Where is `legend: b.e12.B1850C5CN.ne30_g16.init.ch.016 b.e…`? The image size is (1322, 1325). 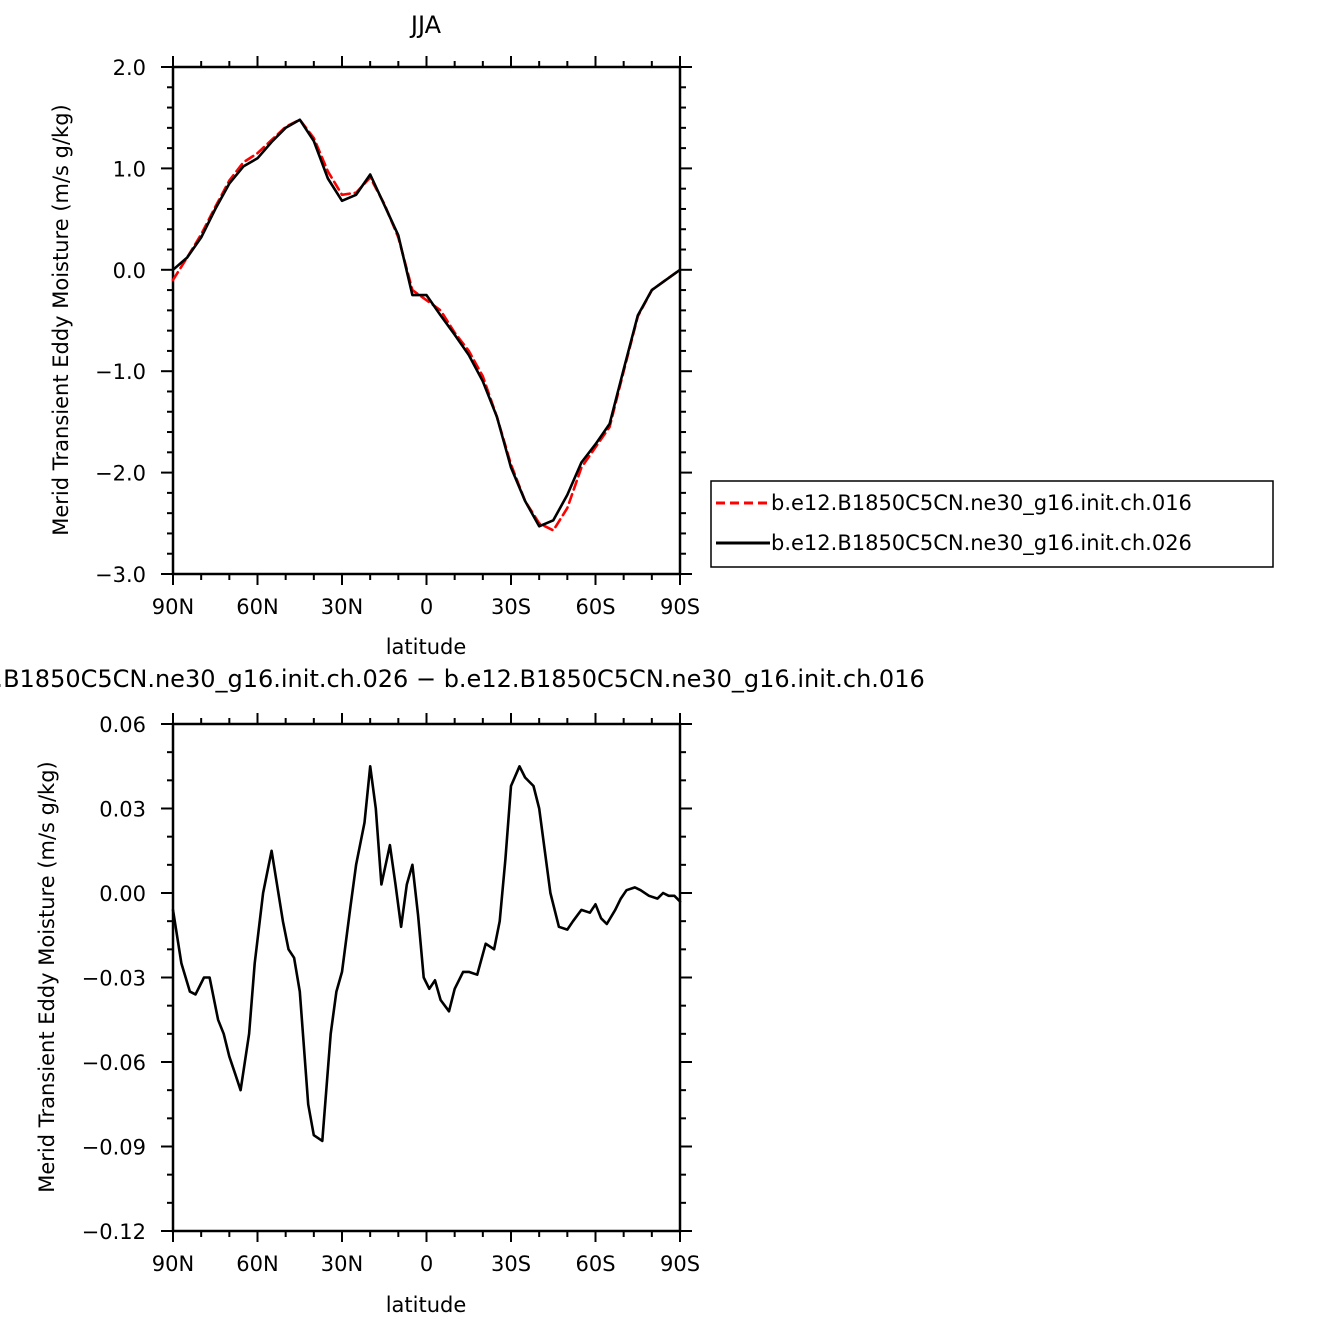
legend: b.e12.B1850C5CN.ne30_g16.init.ch.016 b.e… is located at coordinates (992, 524).